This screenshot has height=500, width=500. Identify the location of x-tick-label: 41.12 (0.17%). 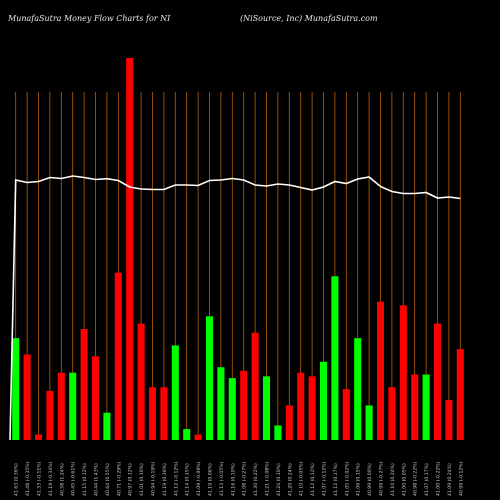
(336, 479).